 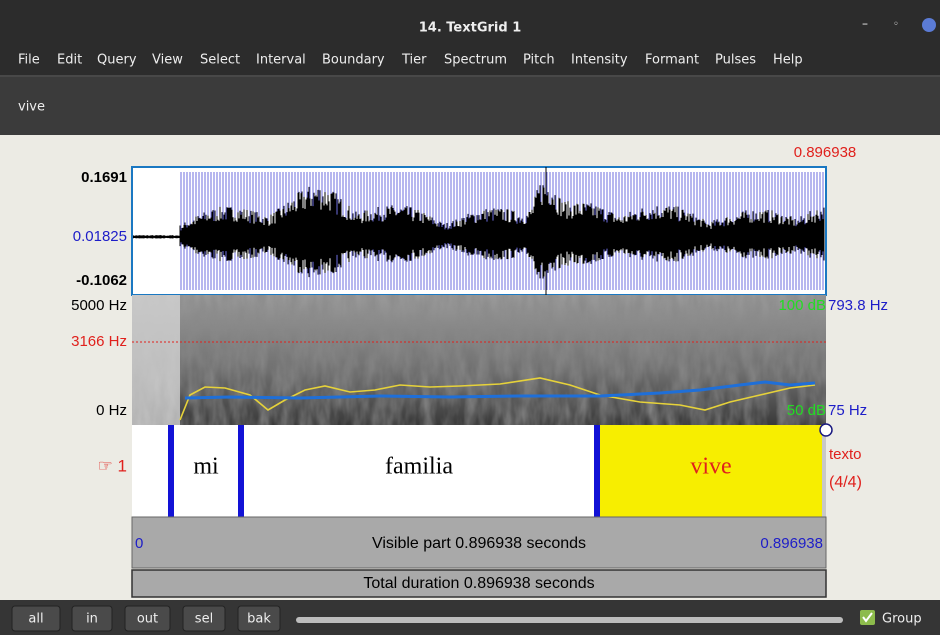 What do you see at coordinates (281, 60) in the screenshot?
I see `menu-item: Interval` at bounding box center [281, 60].